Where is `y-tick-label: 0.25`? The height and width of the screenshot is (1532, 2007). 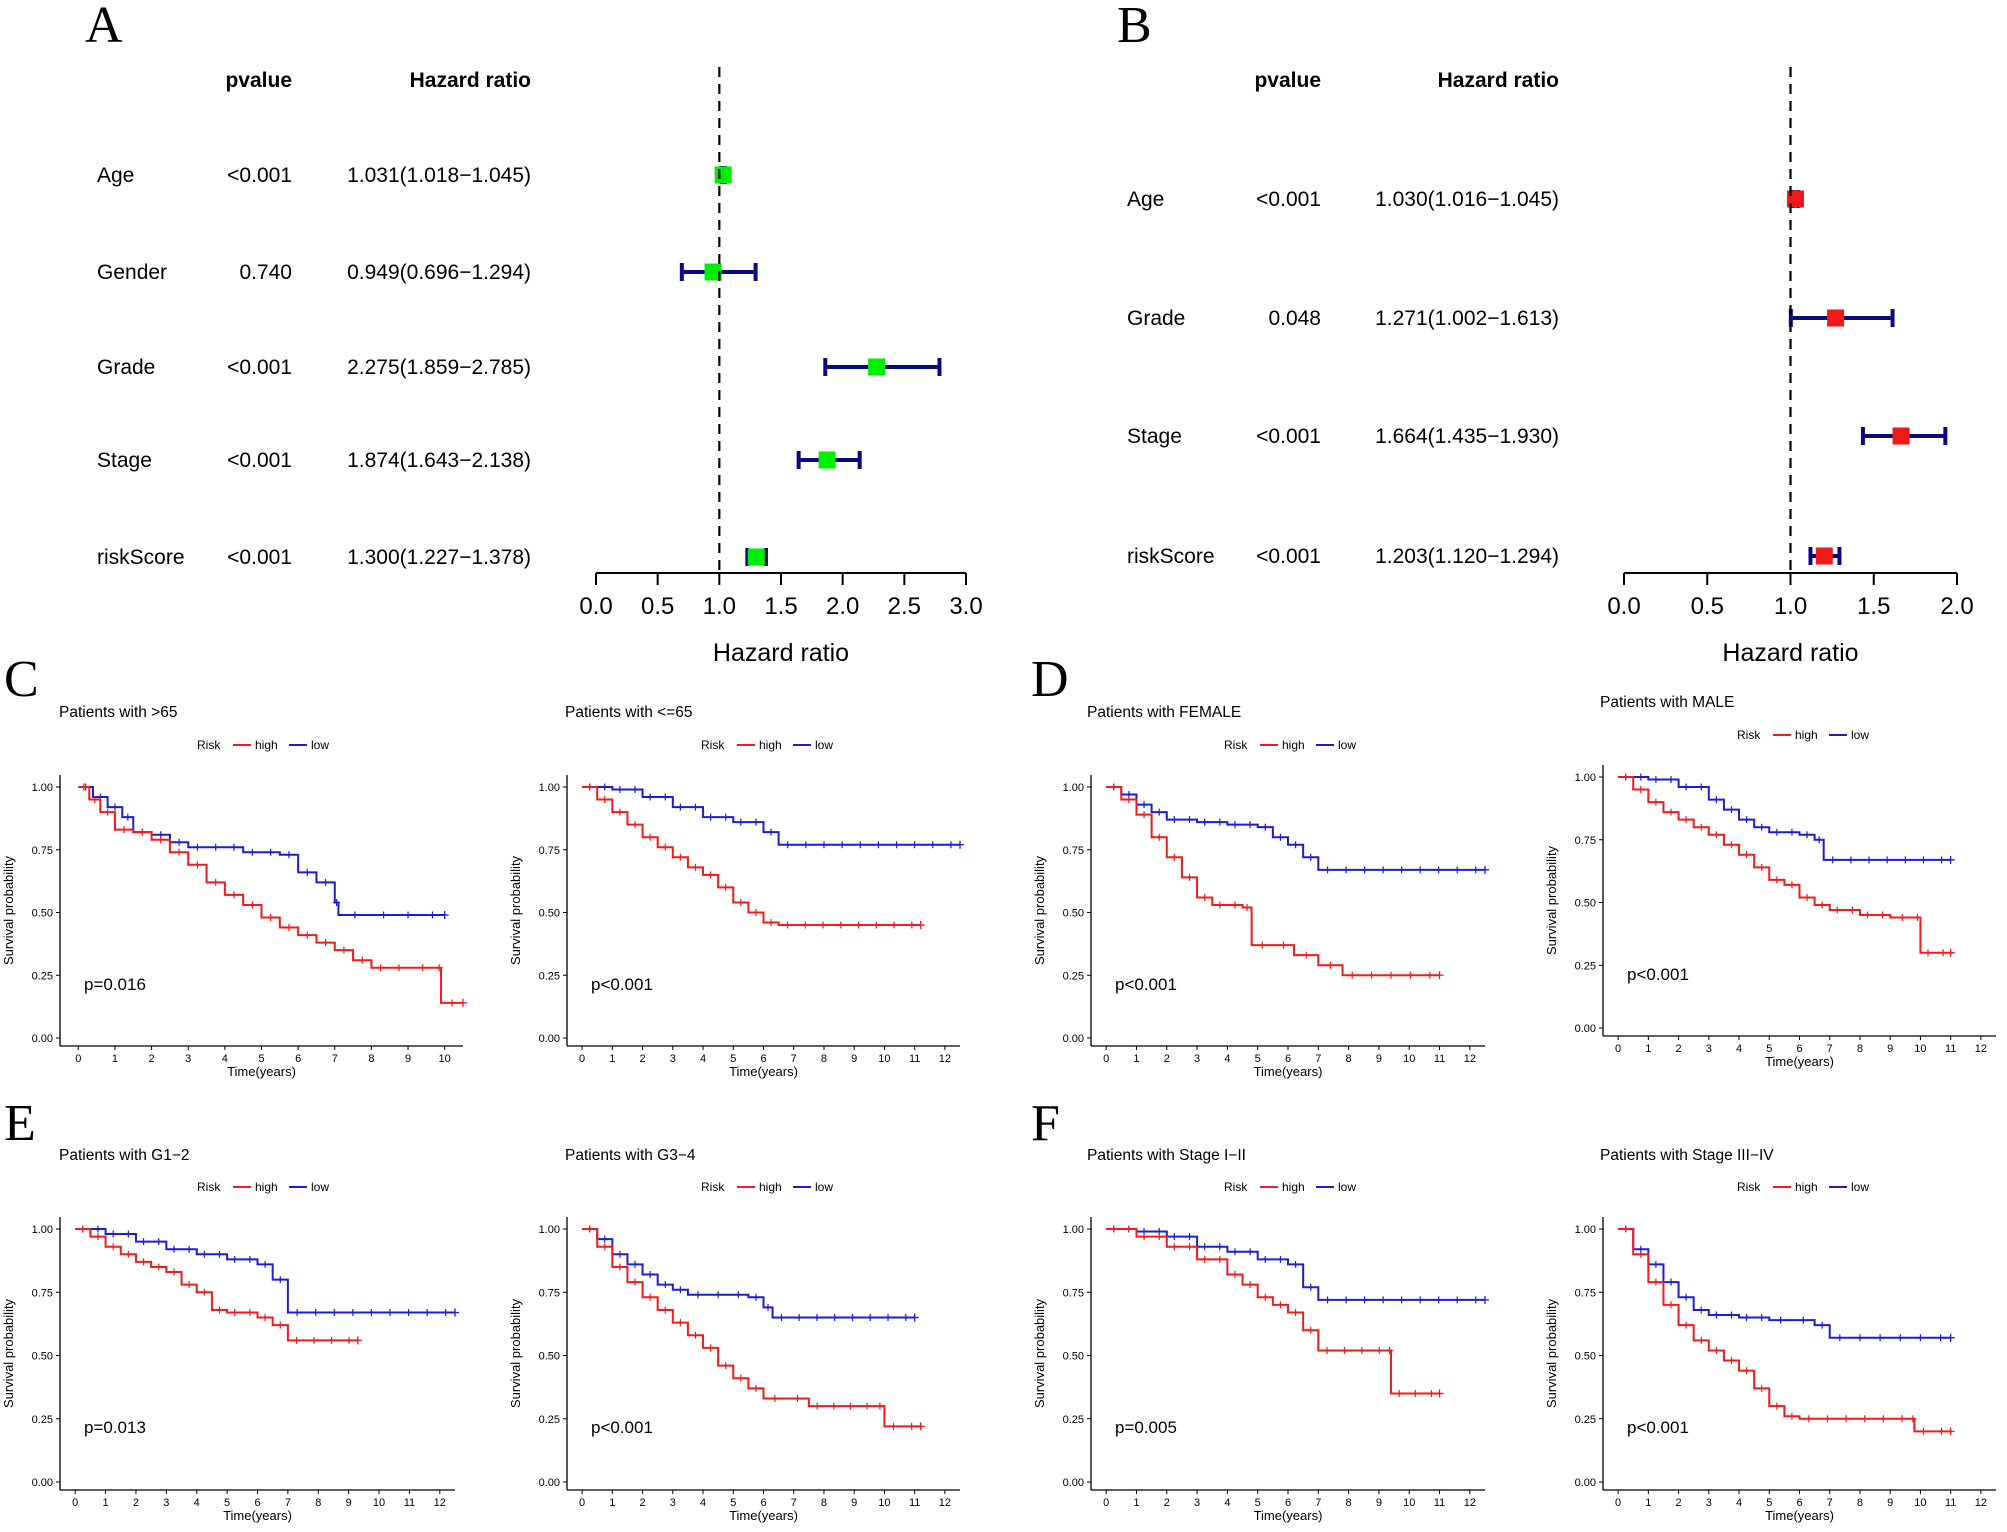 y-tick-label: 0.25 is located at coordinates (1585, 1420).